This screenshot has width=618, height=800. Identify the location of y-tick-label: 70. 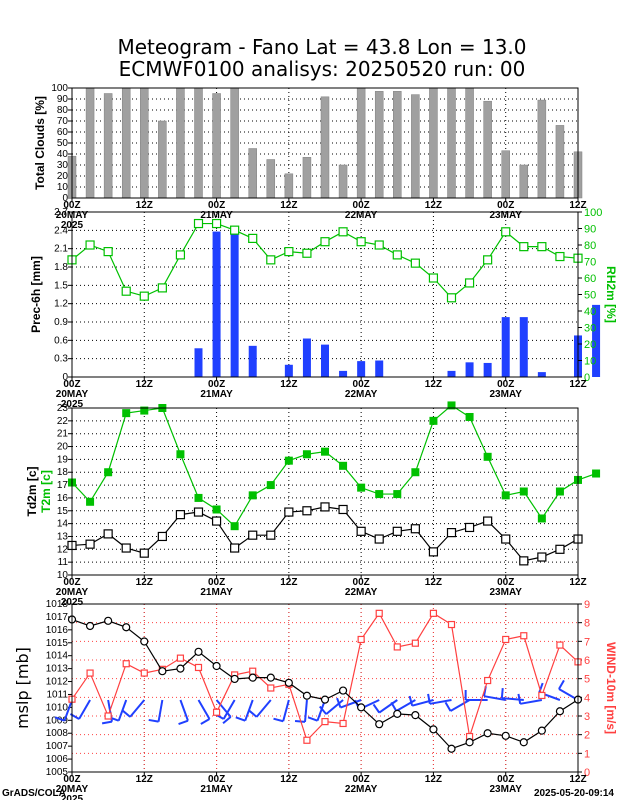
(63, 121).